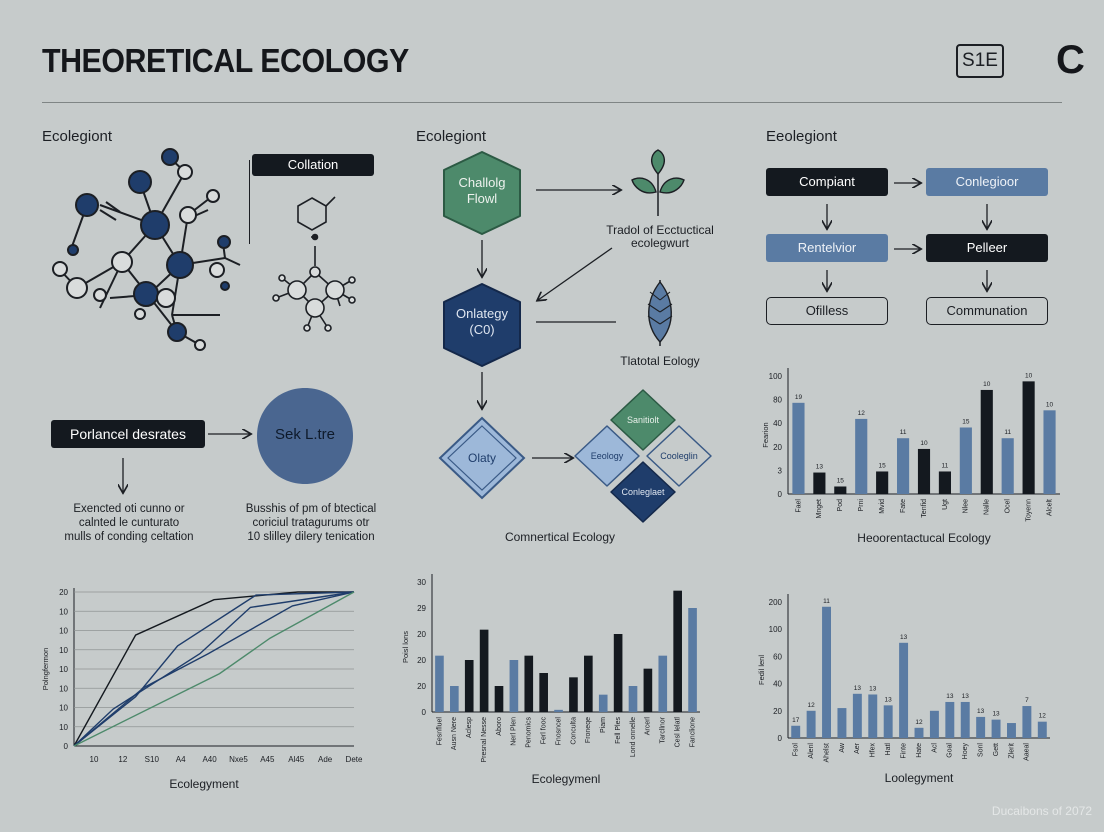 The width and height of the screenshot is (1104, 832). What do you see at coordinates (678, 732) in the screenshot?
I see `x-tick-label: Cesl lelatl` at bounding box center [678, 732].